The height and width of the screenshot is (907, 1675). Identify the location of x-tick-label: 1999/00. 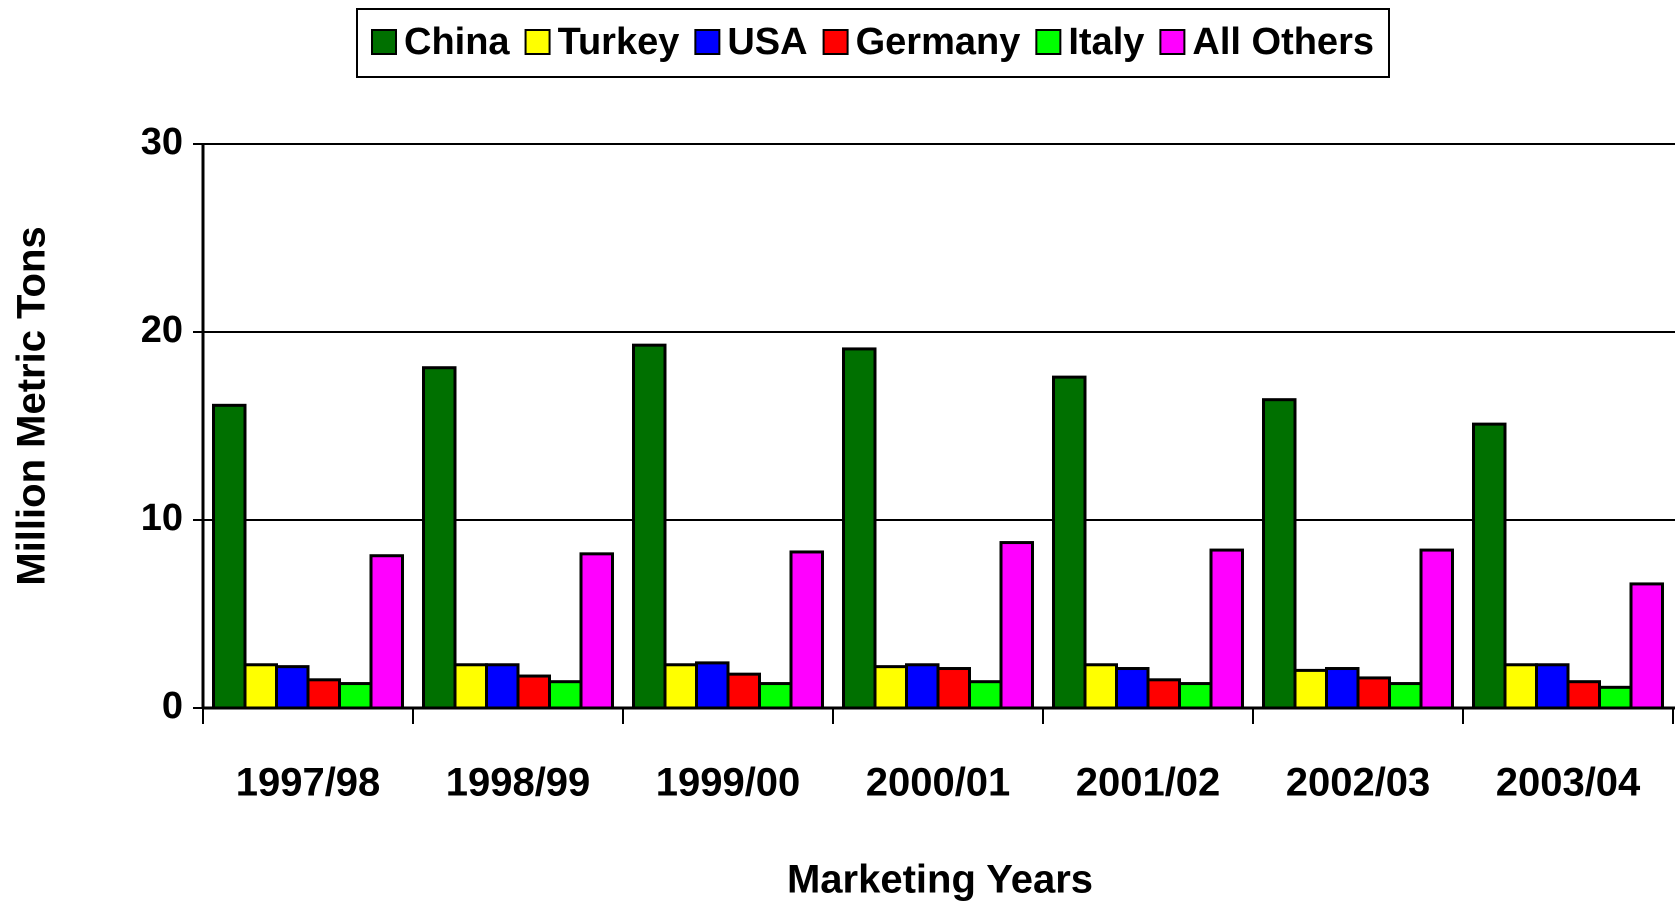
(728, 783).